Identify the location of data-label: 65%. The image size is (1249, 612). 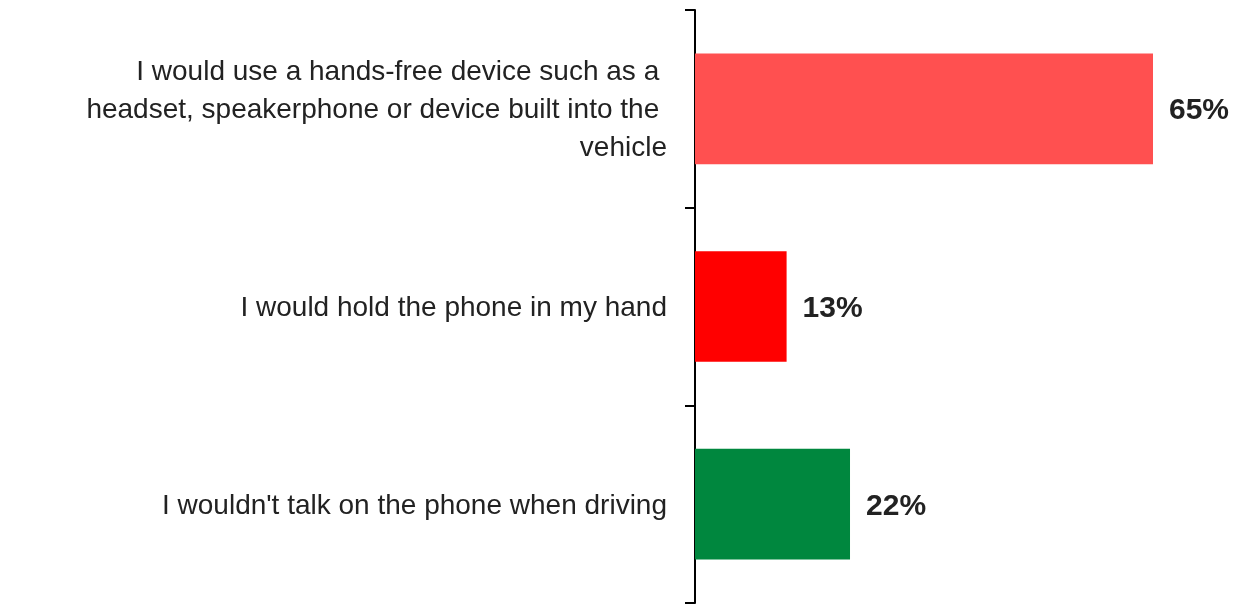
(1199, 109).